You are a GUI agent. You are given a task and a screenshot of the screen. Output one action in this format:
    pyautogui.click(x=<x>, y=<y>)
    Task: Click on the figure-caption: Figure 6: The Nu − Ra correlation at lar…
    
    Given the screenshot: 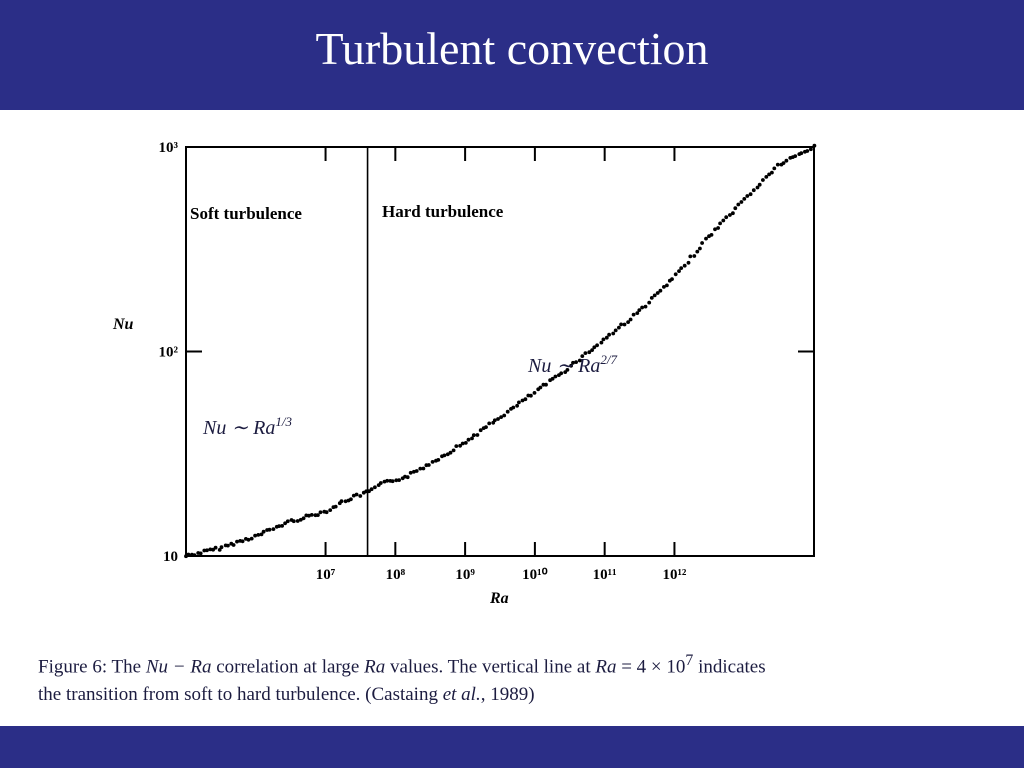 What is the action you would take?
    pyautogui.click(x=402, y=679)
    